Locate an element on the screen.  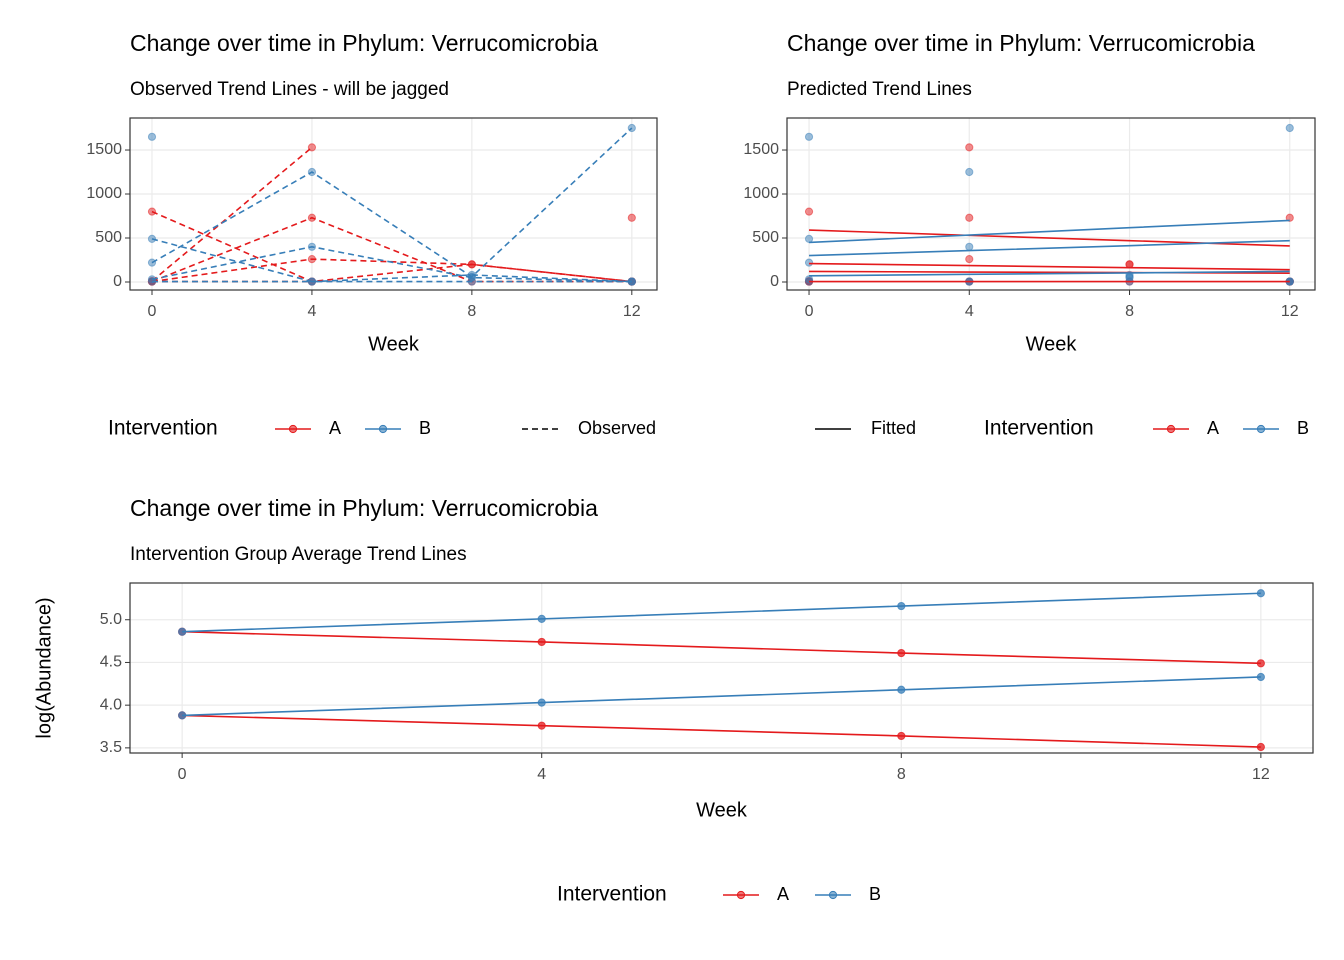
chart-subtitle: Intervention Group Average Trend Lines is located at coordinates (298, 554).